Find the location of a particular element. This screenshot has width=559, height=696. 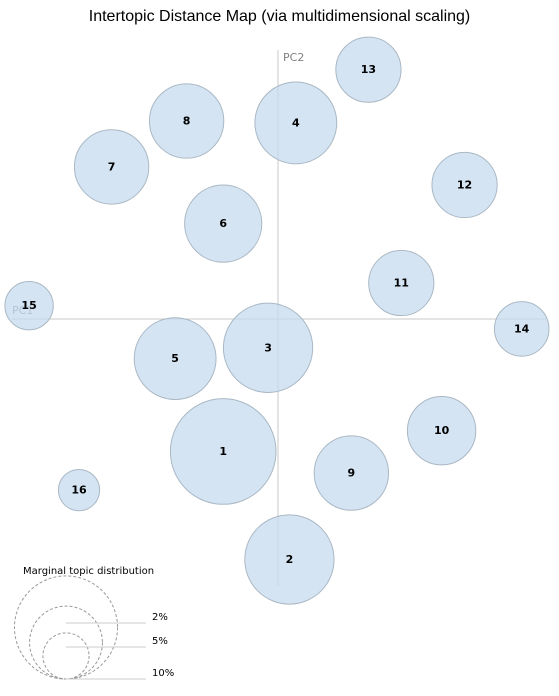

topic-label-2: 2 is located at coordinates (290, 559).